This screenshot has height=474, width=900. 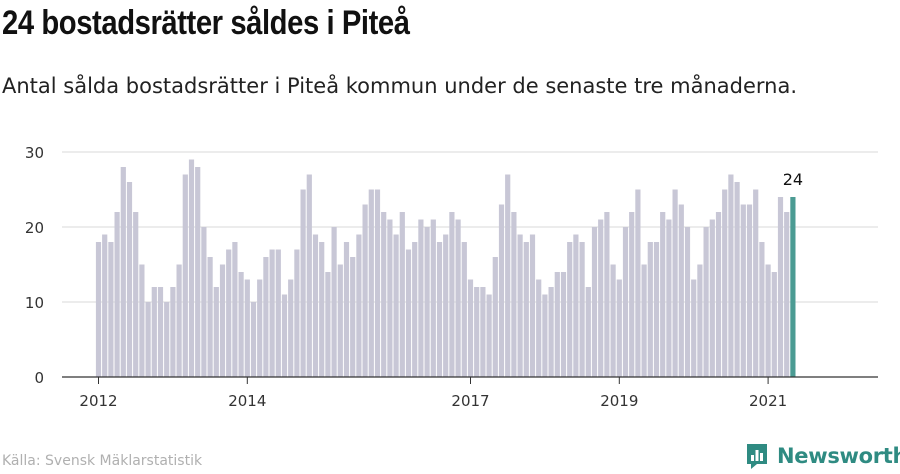 What do you see at coordinates (768, 401) in the screenshot?
I see `x-tick-label: 2021` at bounding box center [768, 401].